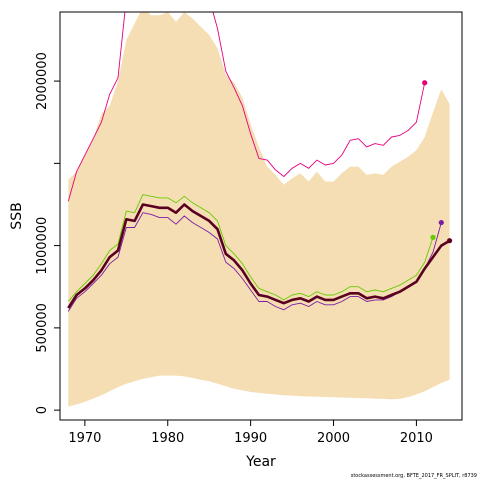 The width and height of the screenshot is (480, 480). Describe the element at coordinates (333, 438) in the screenshot. I see `x-tick-label-2000: 2000` at that location.